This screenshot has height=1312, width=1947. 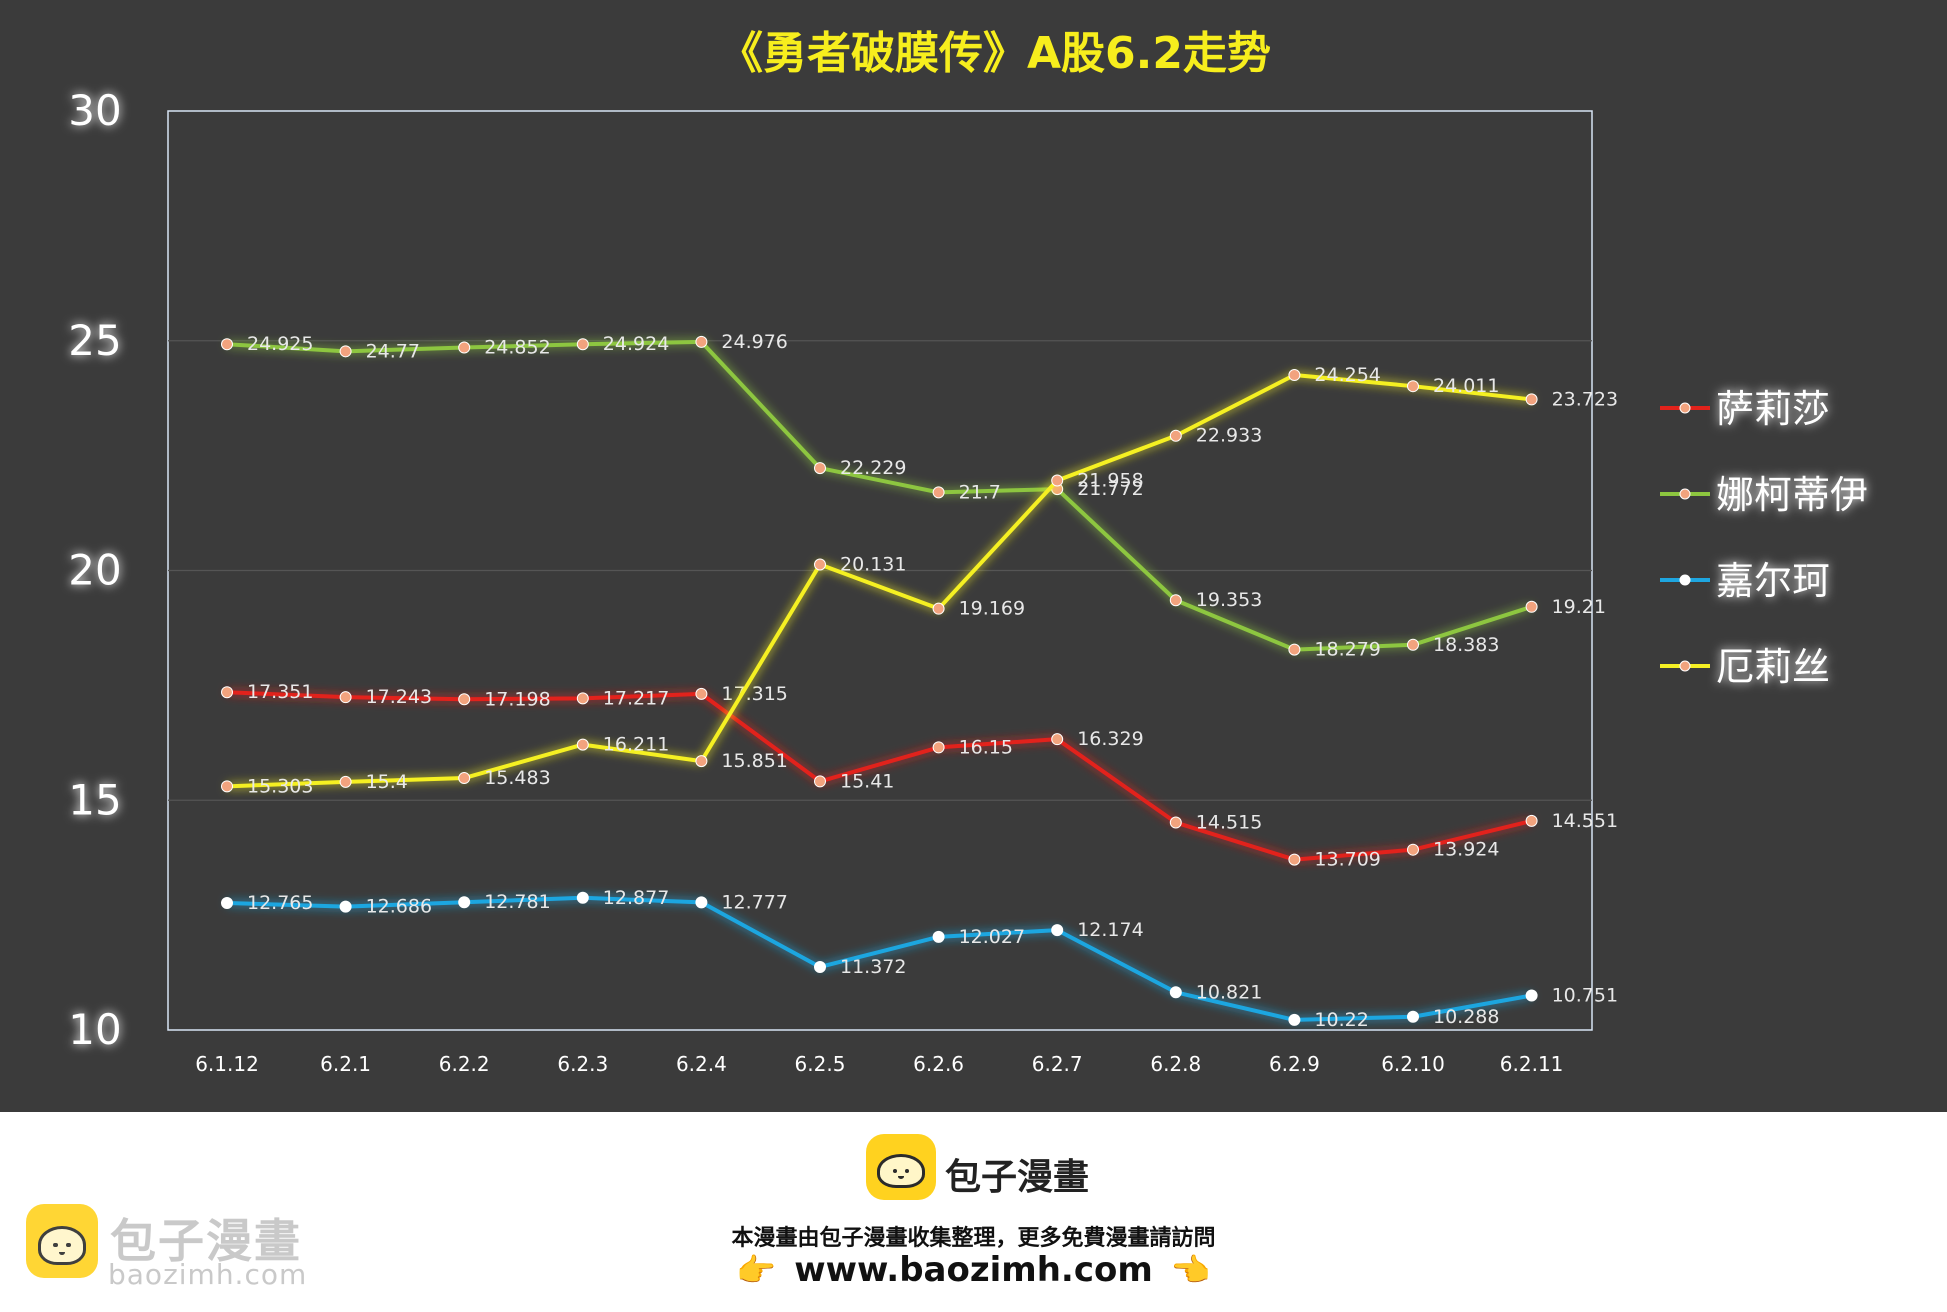 I want to click on x-tick-label: 6.2.7, so click(x=1057, y=1064).